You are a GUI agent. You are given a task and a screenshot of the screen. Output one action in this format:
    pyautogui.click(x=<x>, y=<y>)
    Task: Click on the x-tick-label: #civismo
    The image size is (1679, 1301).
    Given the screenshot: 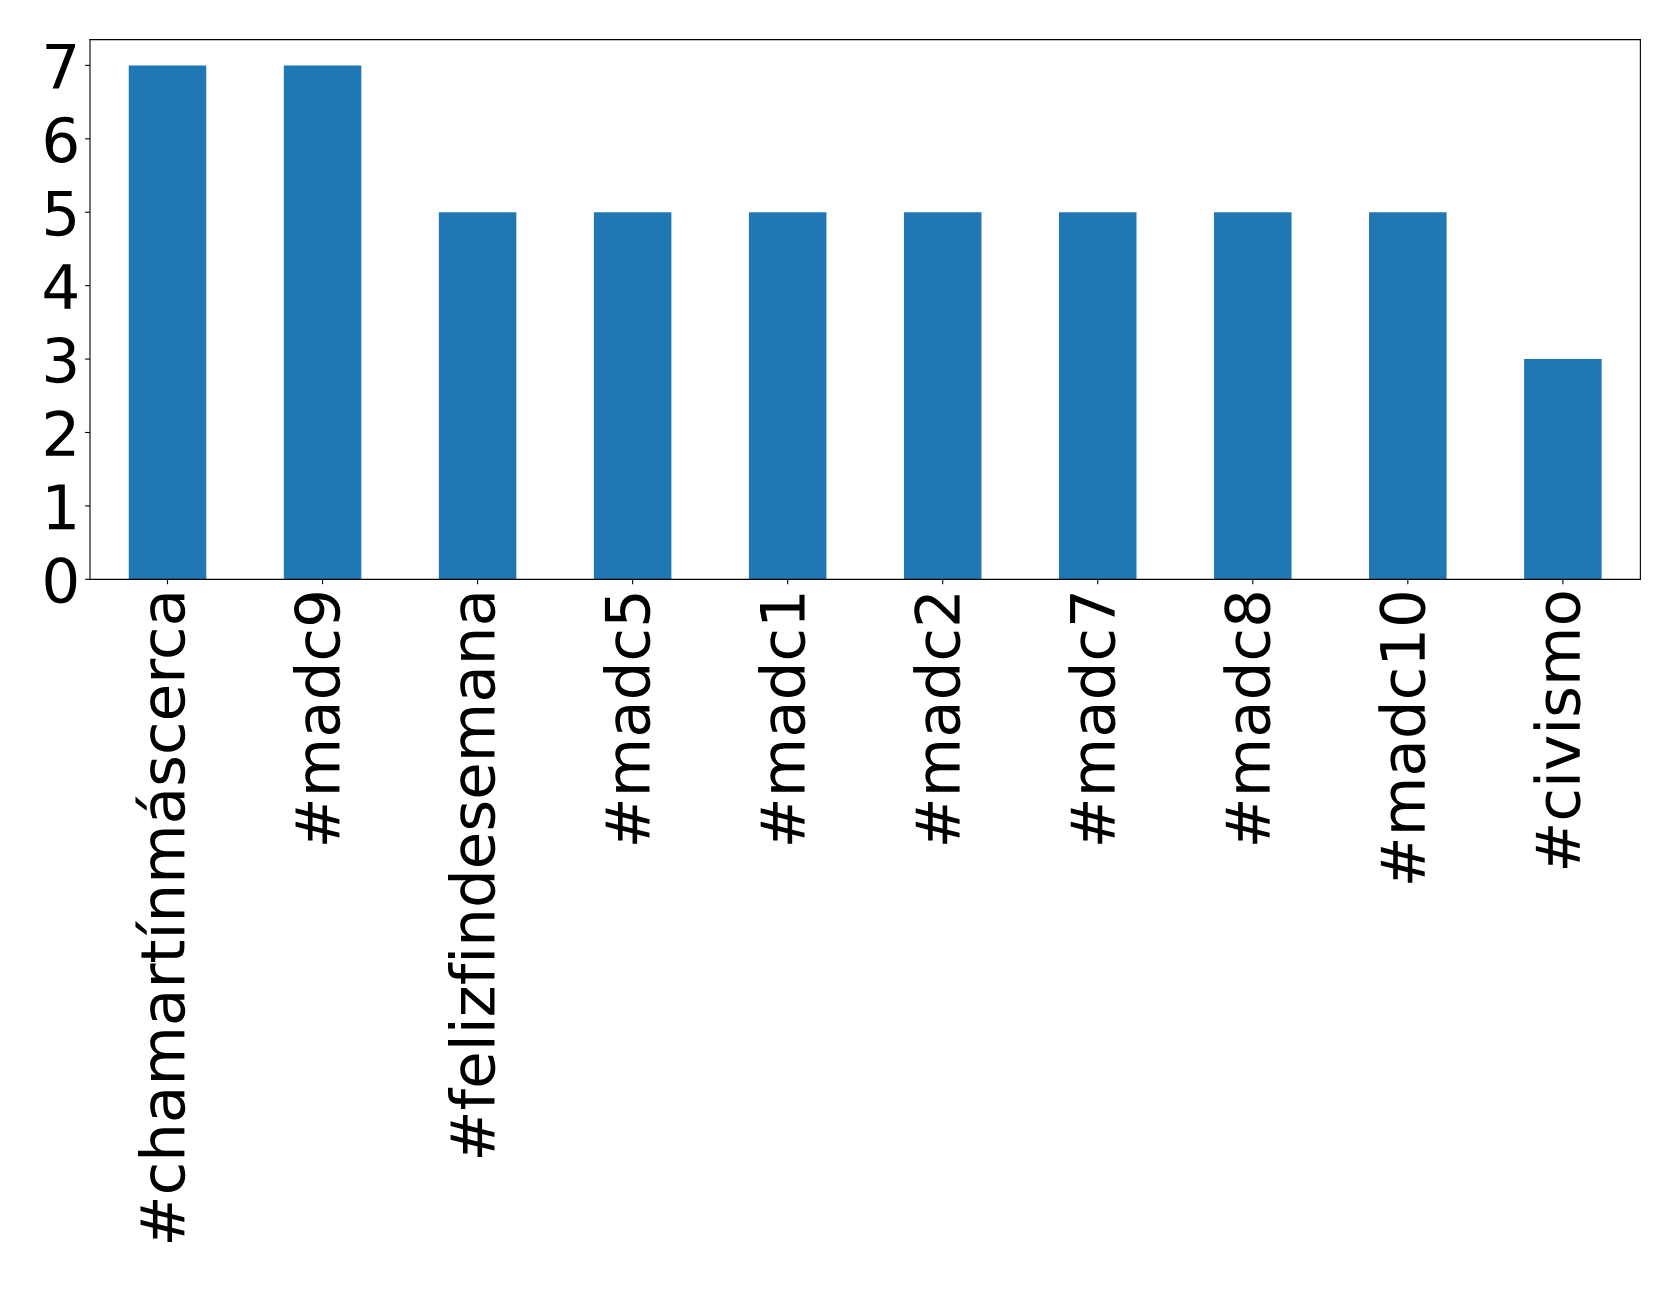 What is the action you would take?
    pyautogui.click(x=1557, y=730)
    